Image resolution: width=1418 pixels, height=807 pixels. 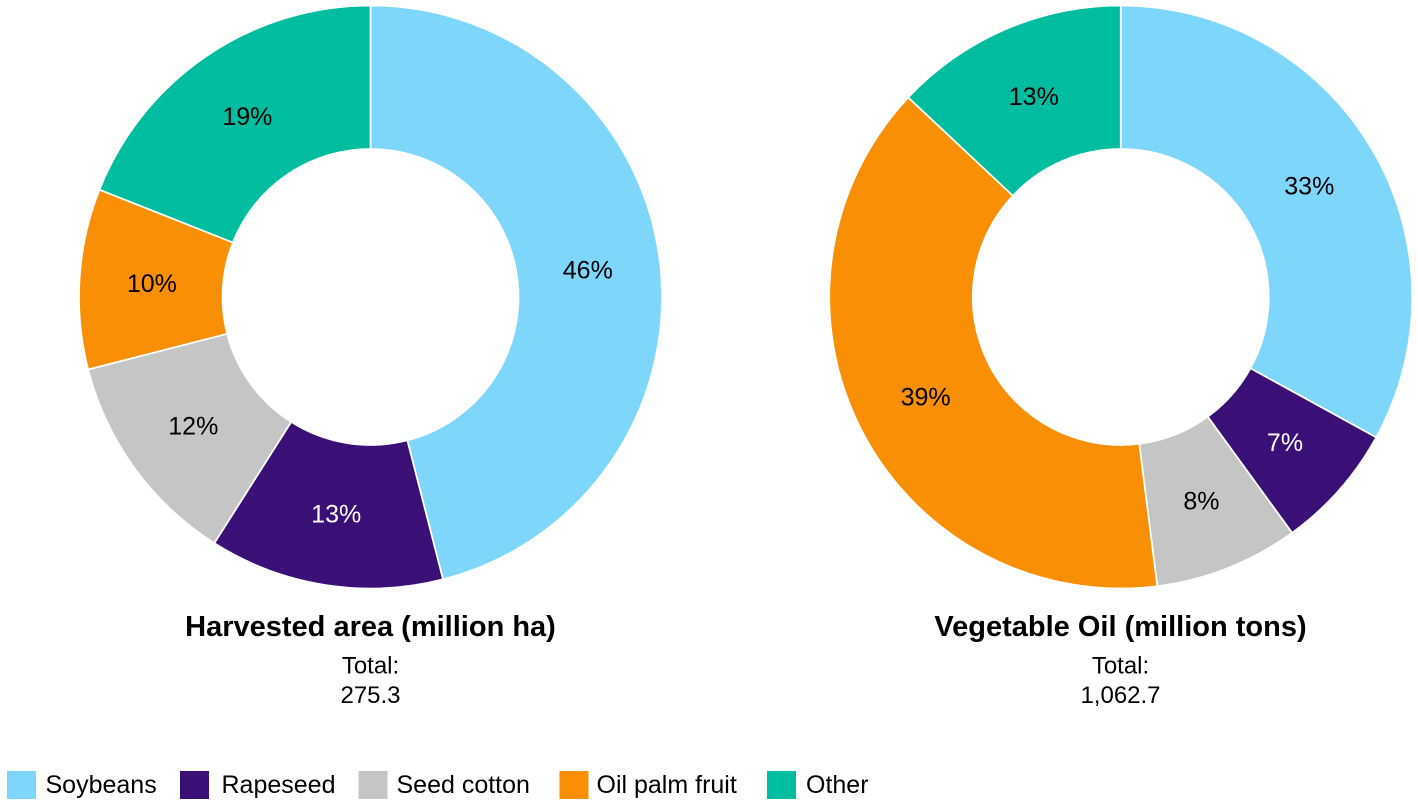 I want to click on svg-text: 12%, so click(x=193, y=427).